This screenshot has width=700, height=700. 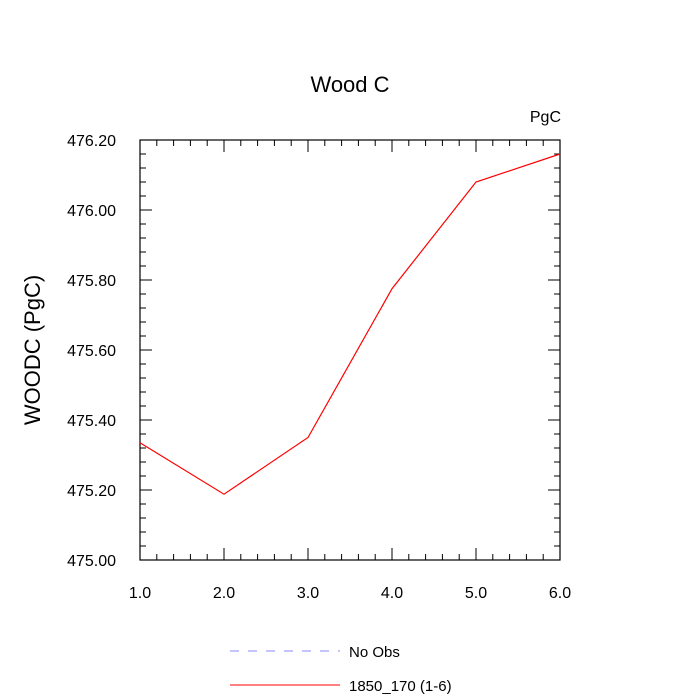 What do you see at coordinates (224, 593) in the screenshot?
I see `x-tick-label: 2.0` at bounding box center [224, 593].